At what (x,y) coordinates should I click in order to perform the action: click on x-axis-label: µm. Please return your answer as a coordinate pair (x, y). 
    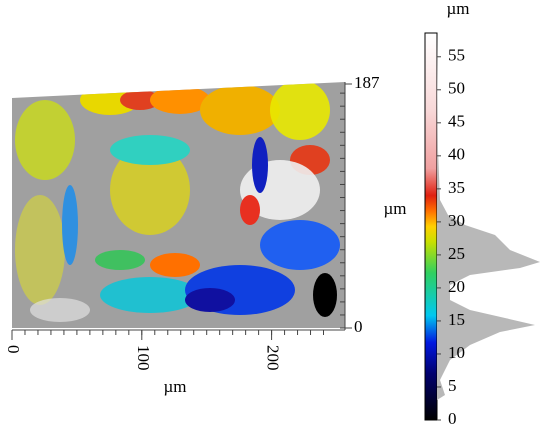
    Looking at the image, I should click on (174, 386).